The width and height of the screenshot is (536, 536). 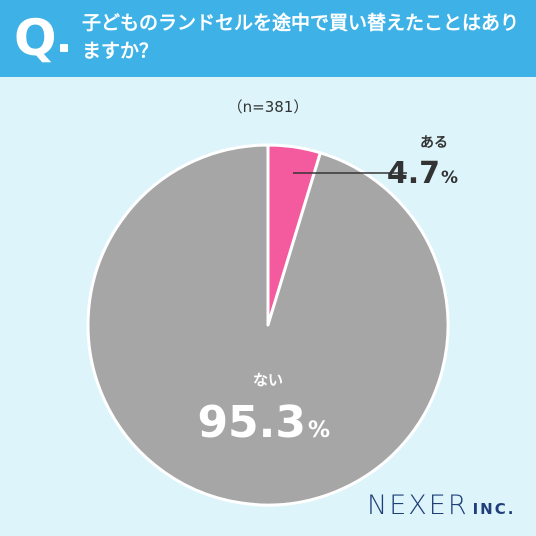 I want to click on slice-label-aru: ある, so click(x=434, y=143).